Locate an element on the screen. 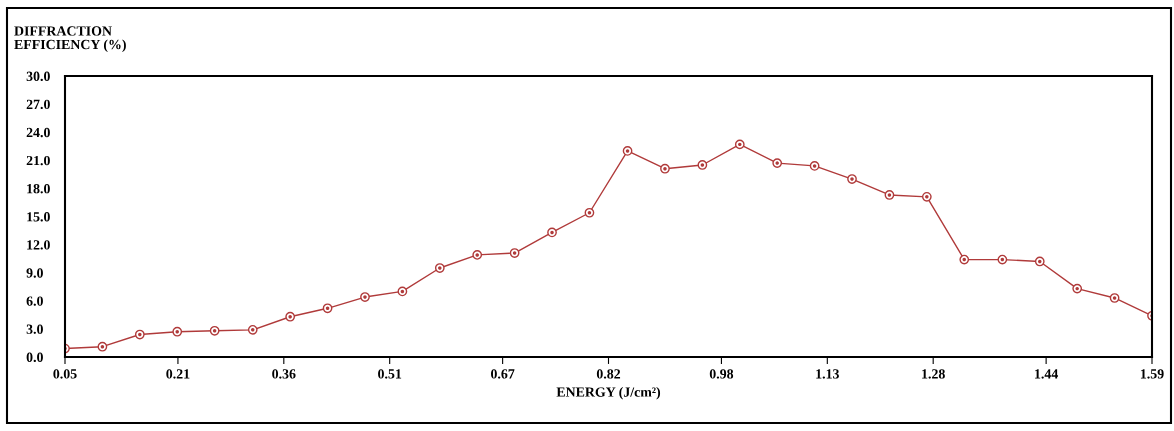 Image resolution: width=1174 pixels, height=431 pixels. x-tick-label: 0.98 is located at coordinates (721, 374).